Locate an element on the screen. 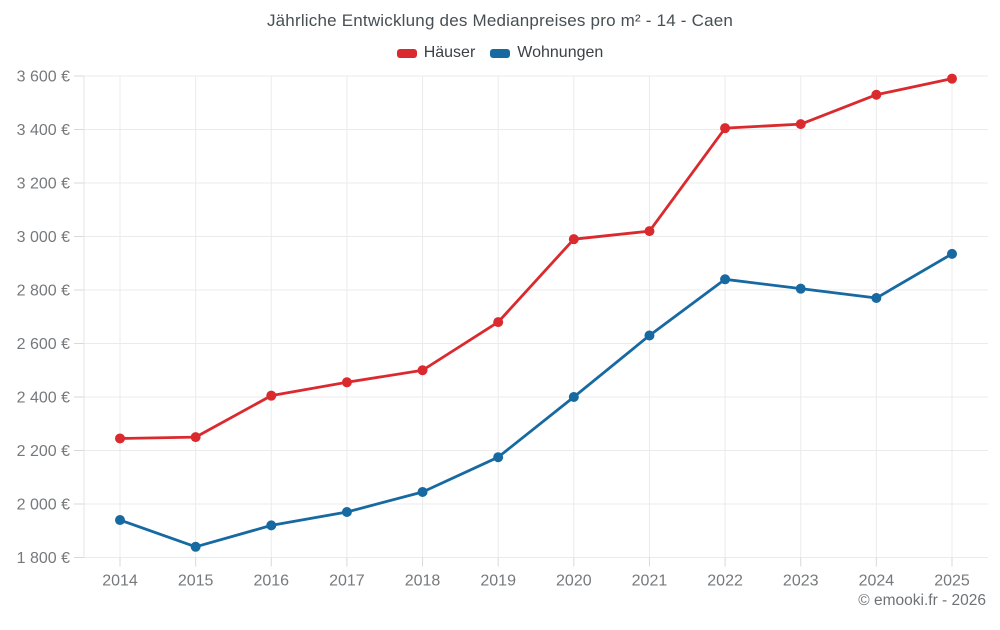 This screenshot has width=1000, height=630. x-axis-label: 2022 is located at coordinates (725, 581).